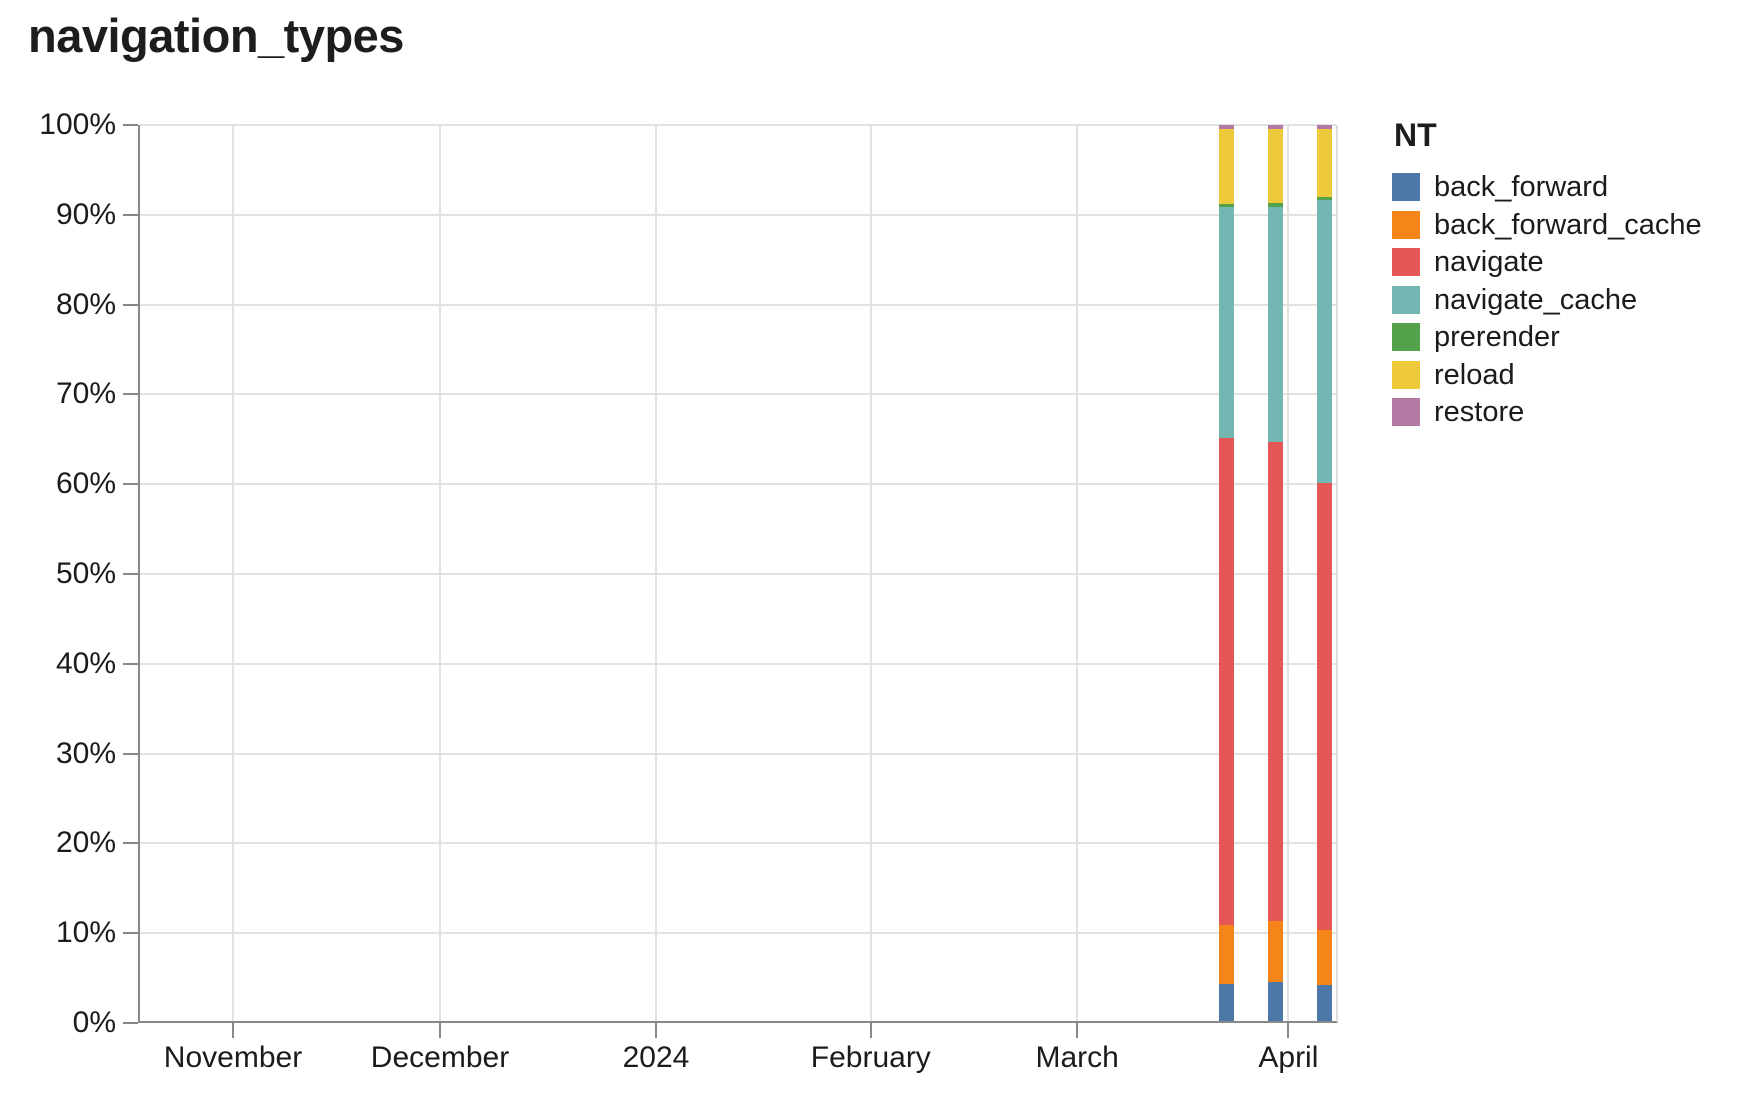  Describe the element at coordinates (1406, 262) in the screenshot. I see `legend-swatch-navigate` at that location.